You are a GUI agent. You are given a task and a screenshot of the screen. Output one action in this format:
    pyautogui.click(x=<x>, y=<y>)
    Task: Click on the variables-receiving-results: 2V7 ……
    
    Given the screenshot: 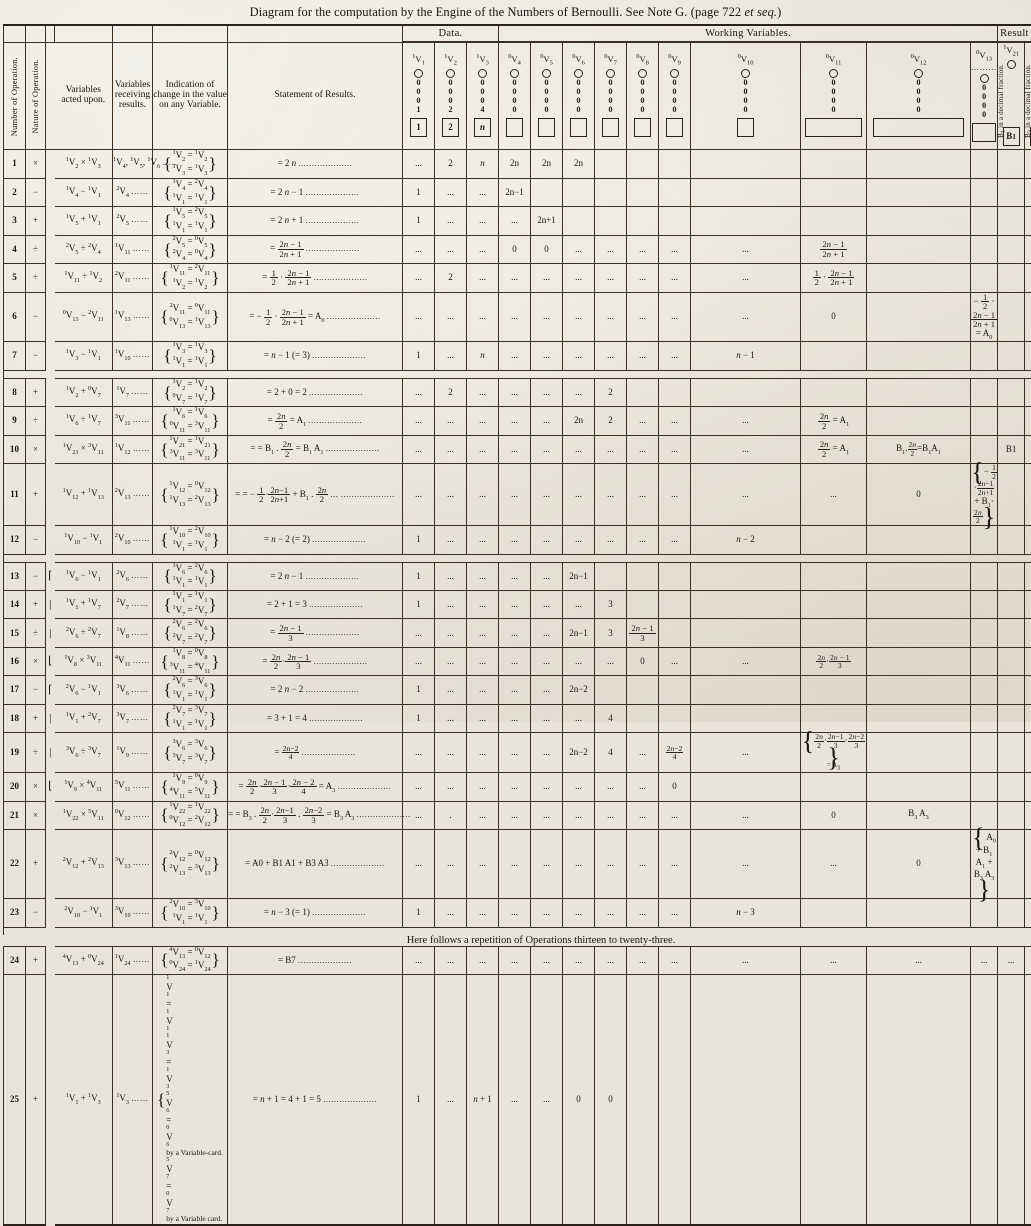 What is the action you would take?
    pyautogui.click(x=133, y=605)
    